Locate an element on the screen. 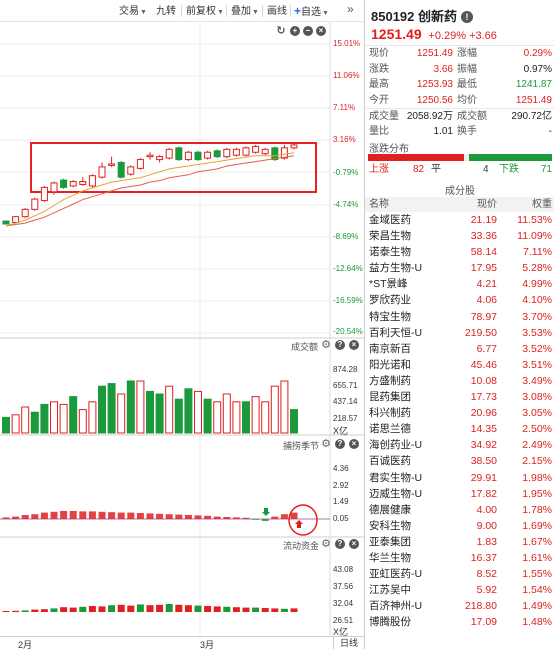  date-label: 2月 is located at coordinates (25, 644).